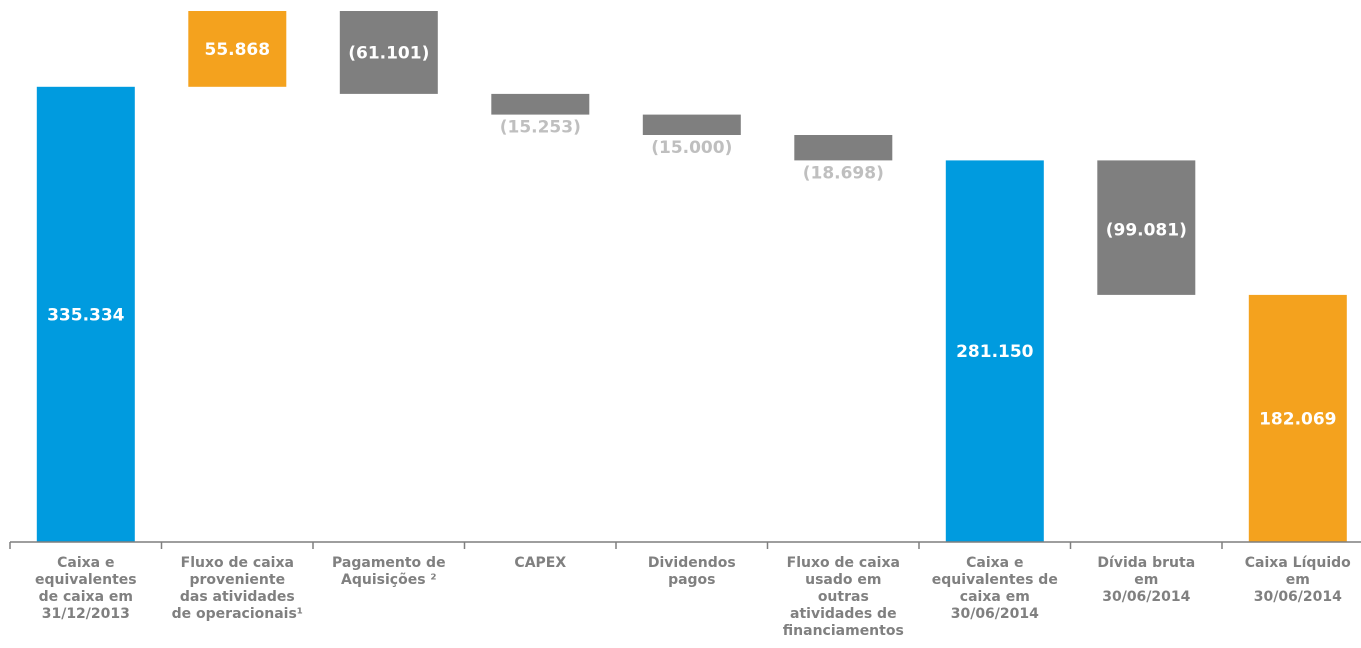 The width and height of the screenshot is (1361, 648). What do you see at coordinates (86, 597) in the screenshot?
I see `category-label-0-line-2: de caixa em` at bounding box center [86, 597].